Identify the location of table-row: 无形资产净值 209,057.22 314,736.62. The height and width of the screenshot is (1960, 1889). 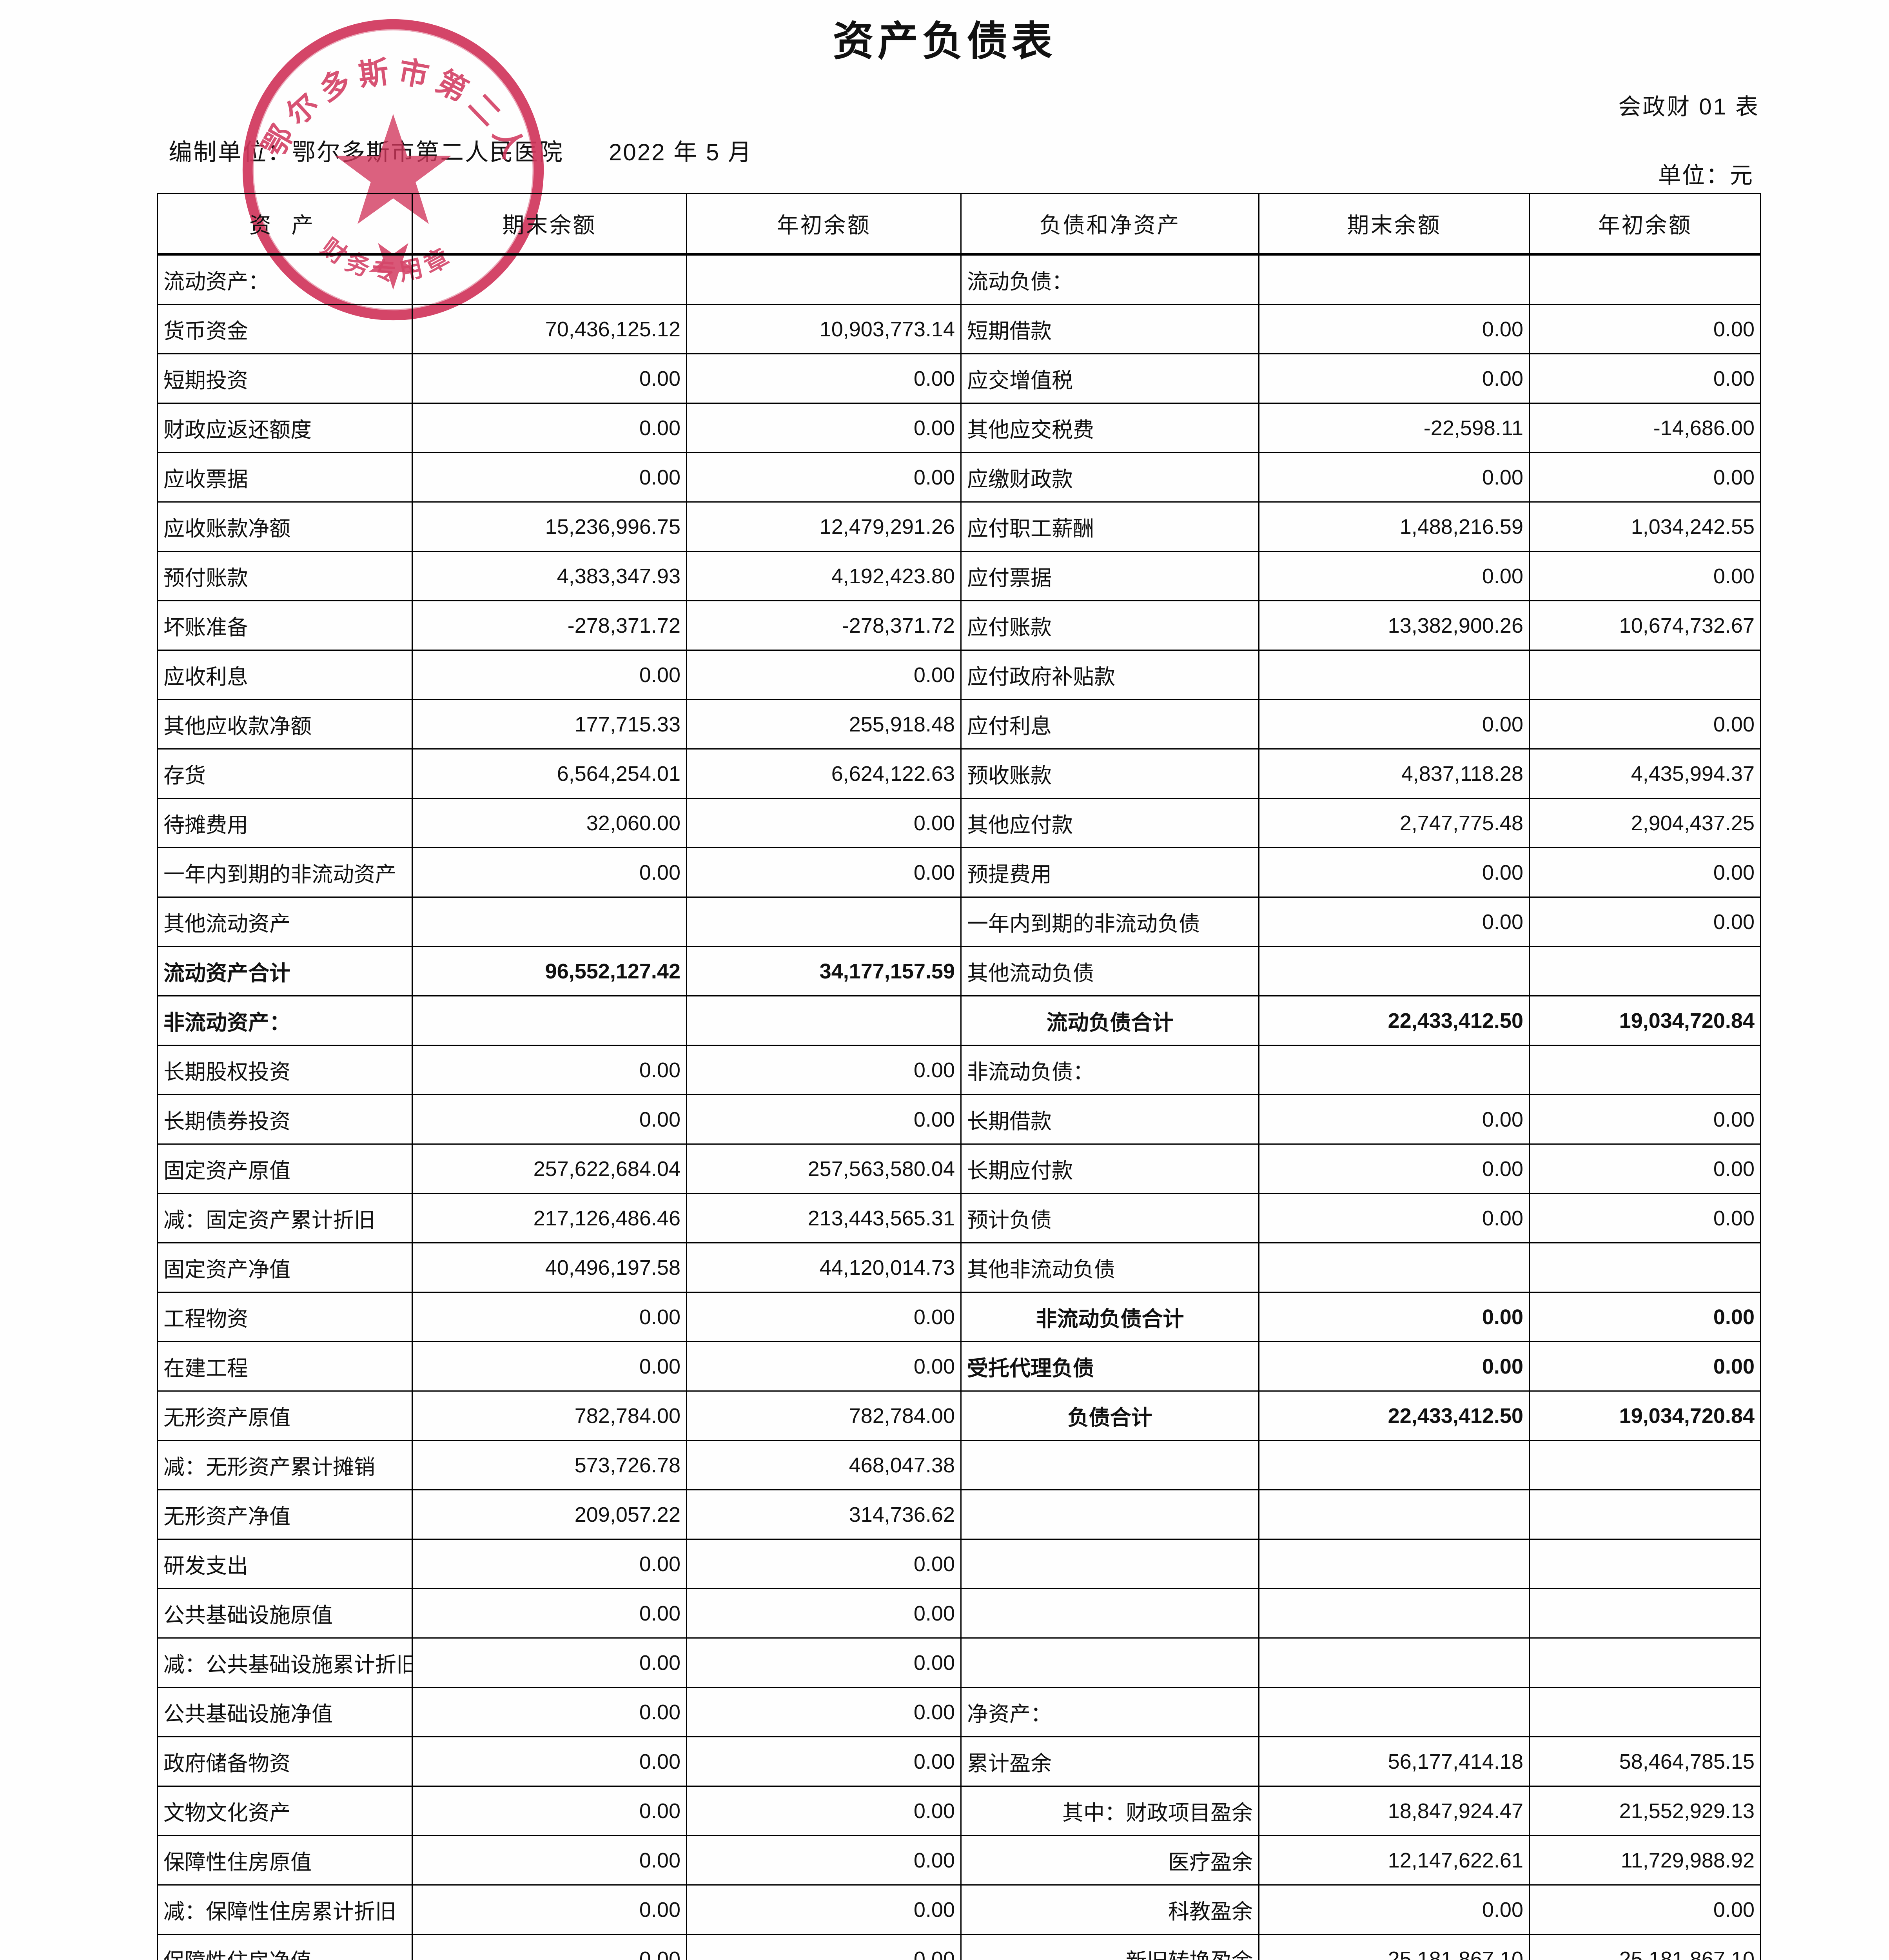
(959, 1514).